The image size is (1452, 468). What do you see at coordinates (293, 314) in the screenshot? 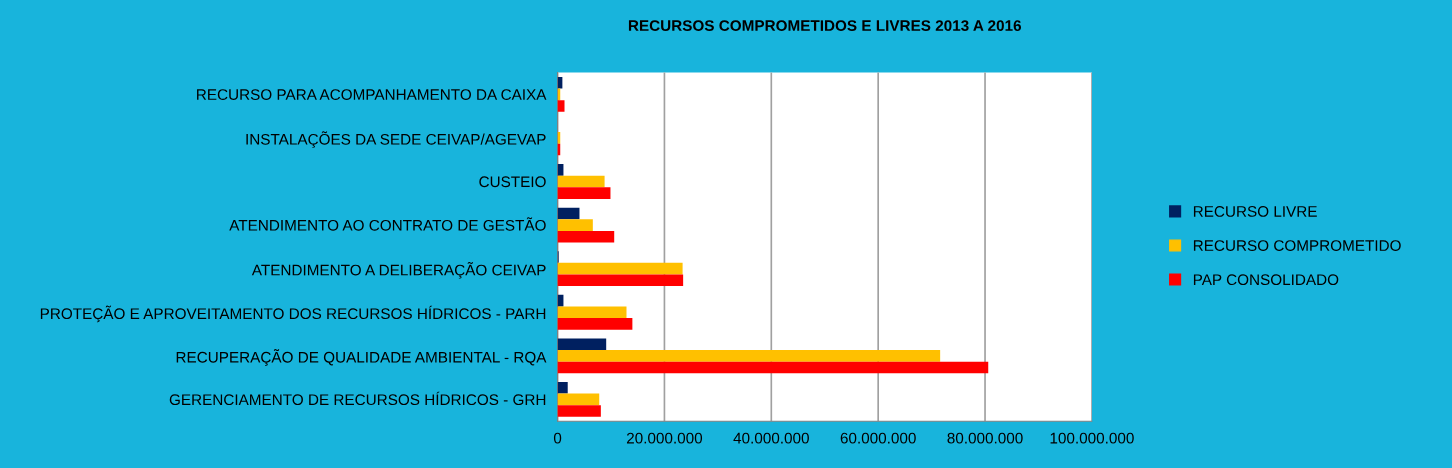
I see `y-tick-label: PROTEÇÃO E APROVEITAMENTO DOS RECURSOS HÍDRICOS - PARH` at bounding box center [293, 314].